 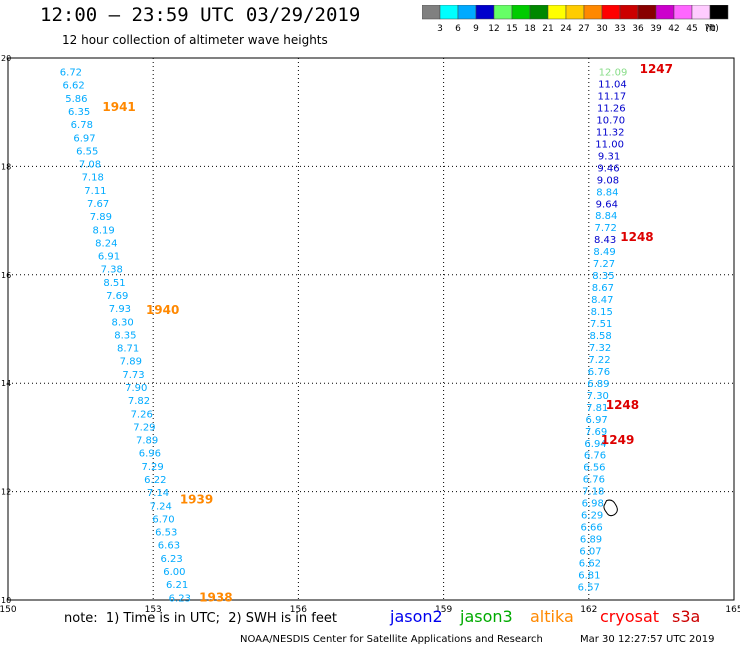 What do you see at coordinates (606, 228) in the screenshot?
I see `wave-height-value: 7.72` at bounding box center [606, 228].